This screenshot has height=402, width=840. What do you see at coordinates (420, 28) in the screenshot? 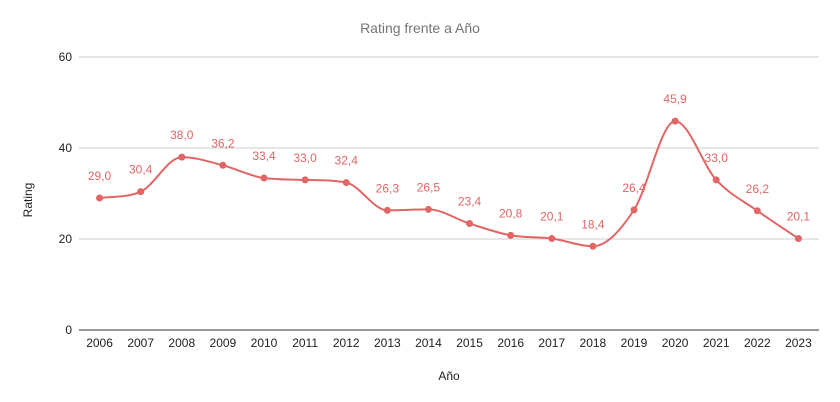
I see `chart-title: Rating frente a Año` at bounding box center [420, 28].